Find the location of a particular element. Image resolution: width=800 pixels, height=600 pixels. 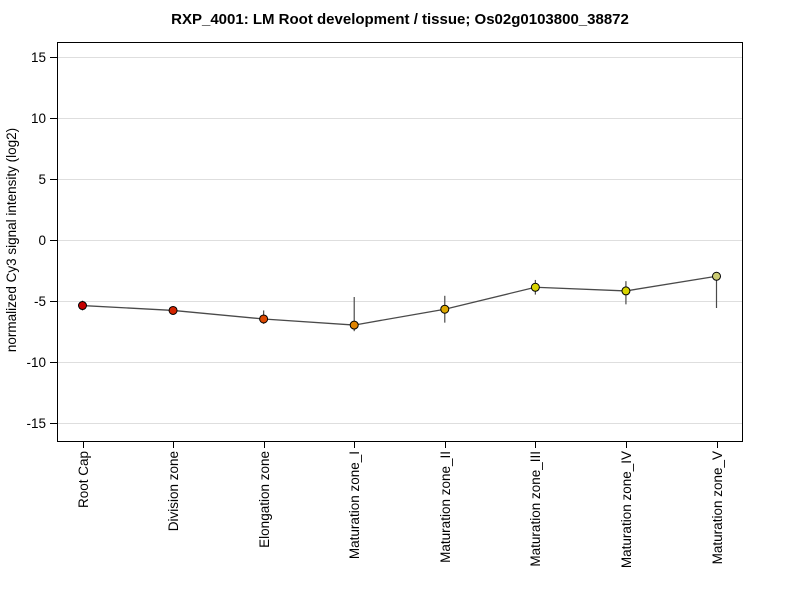

y-tick-label: 0 is located at coordinates (42, 240).